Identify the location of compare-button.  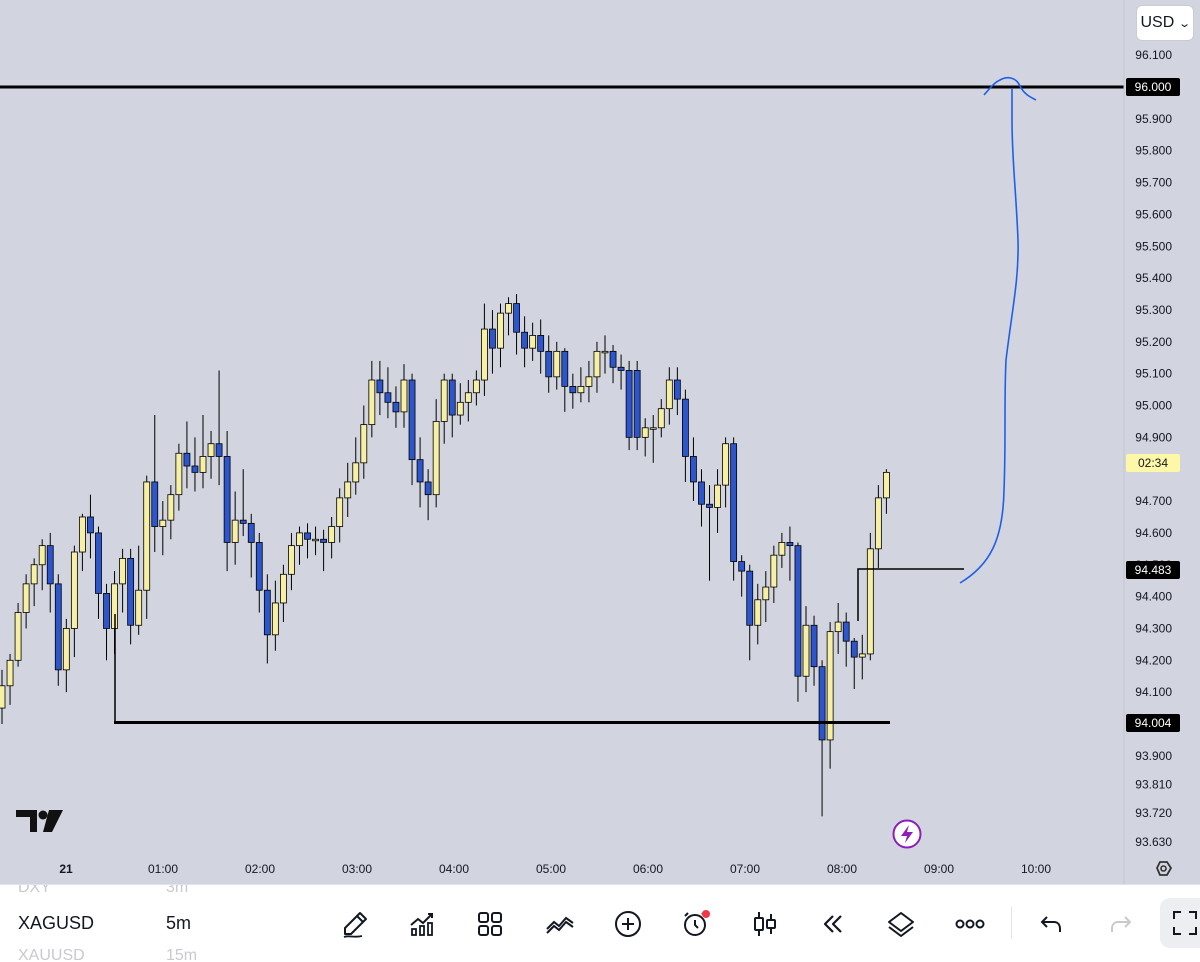
(560, 924).